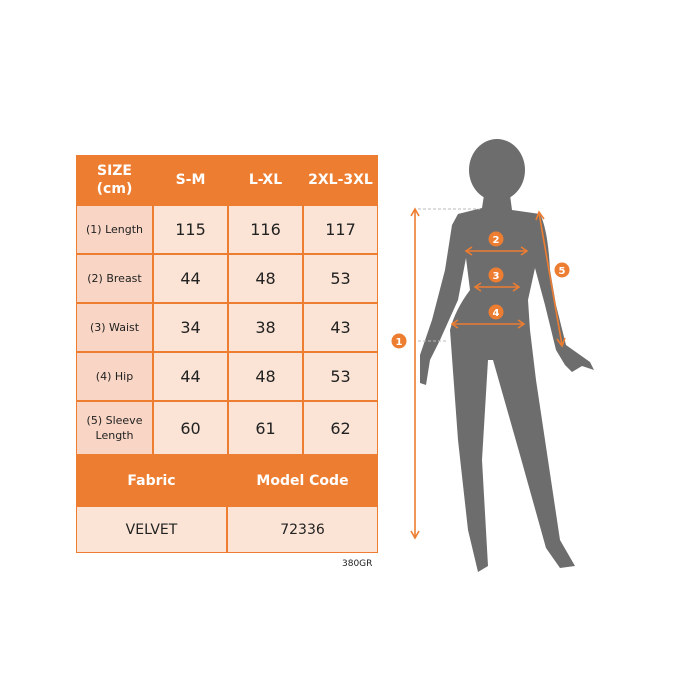  I want to click on table-row: (1) Length 115 116 117, so click(227, 229).